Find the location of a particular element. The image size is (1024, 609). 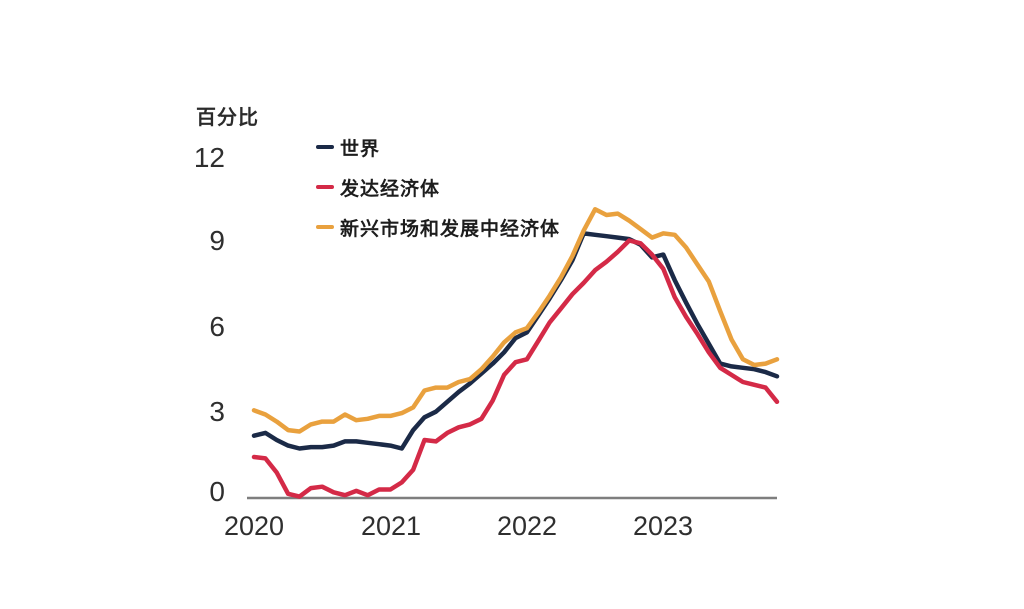

y-tick-0: 0 is located at coordinates (217, 491).